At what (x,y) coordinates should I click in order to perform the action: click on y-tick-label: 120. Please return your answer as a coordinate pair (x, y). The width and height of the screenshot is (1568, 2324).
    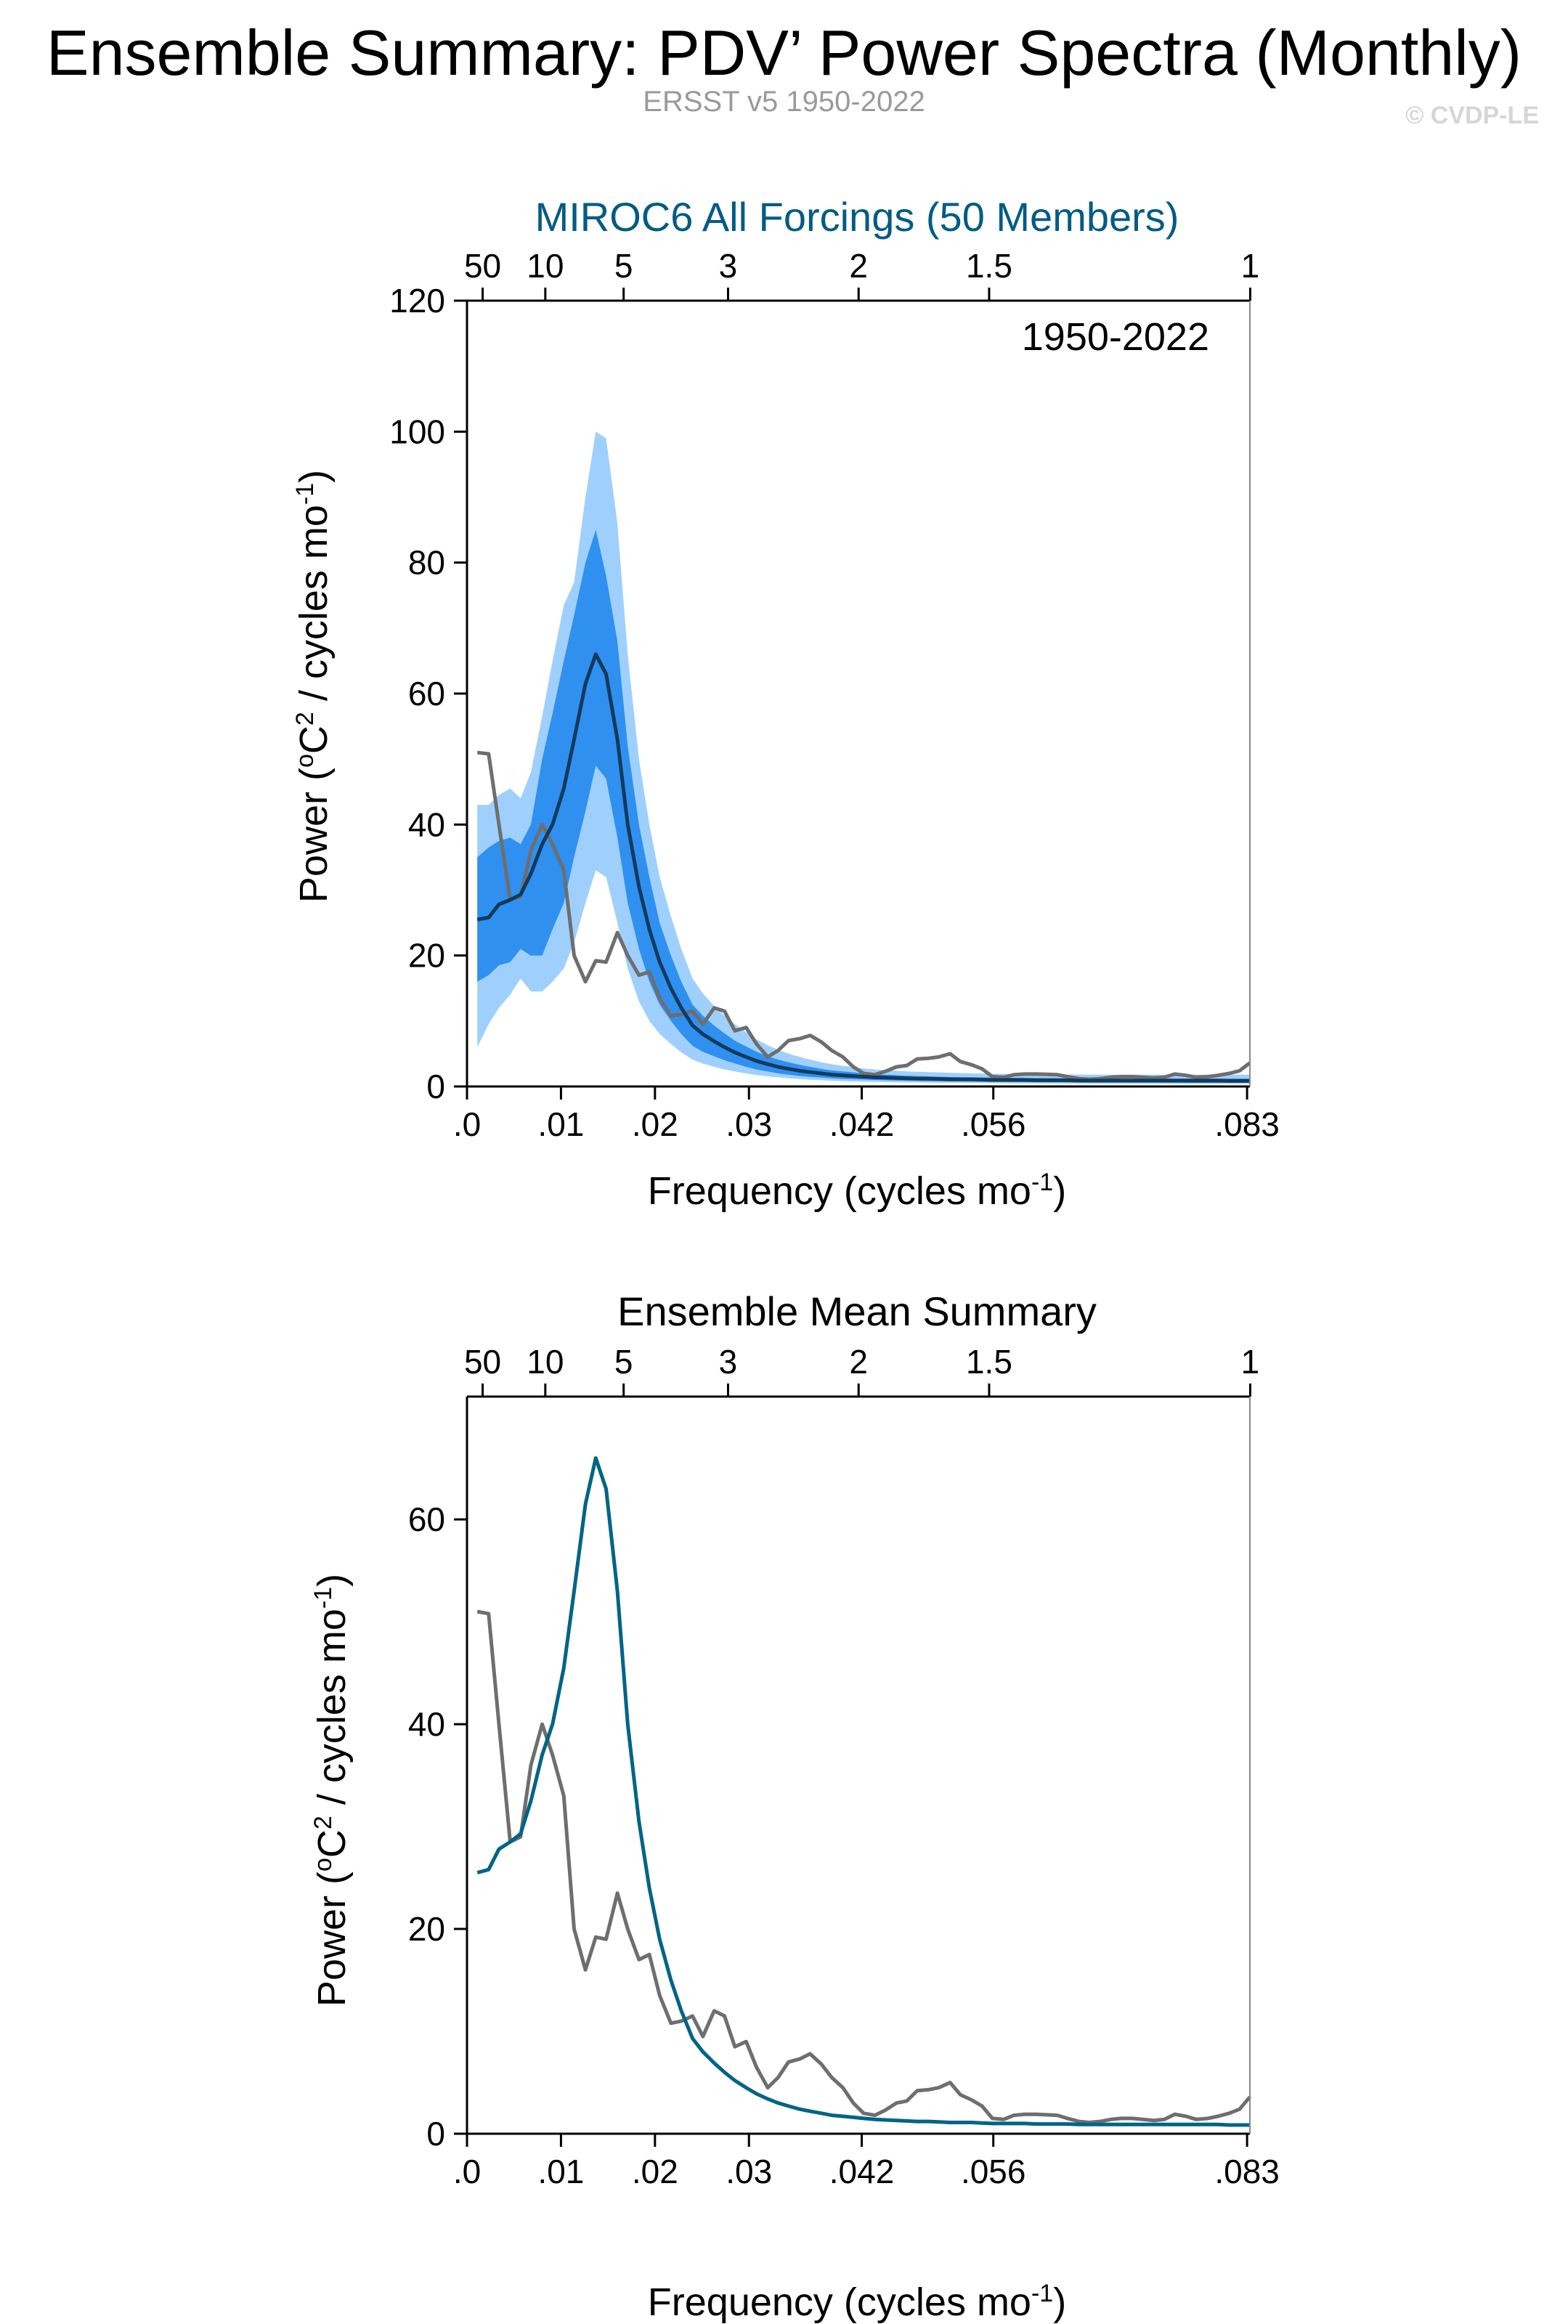
    Looking at the image, I should click on (417, 301).